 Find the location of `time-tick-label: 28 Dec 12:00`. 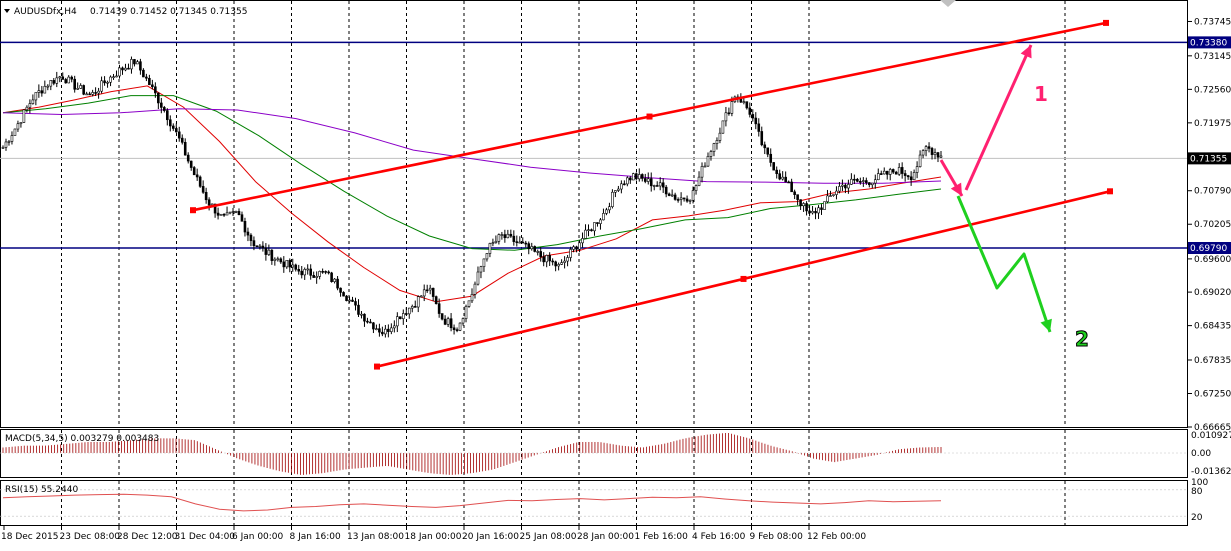

time-tick-label: 28 Dec 12:00 is located at coordinates (147, 537).